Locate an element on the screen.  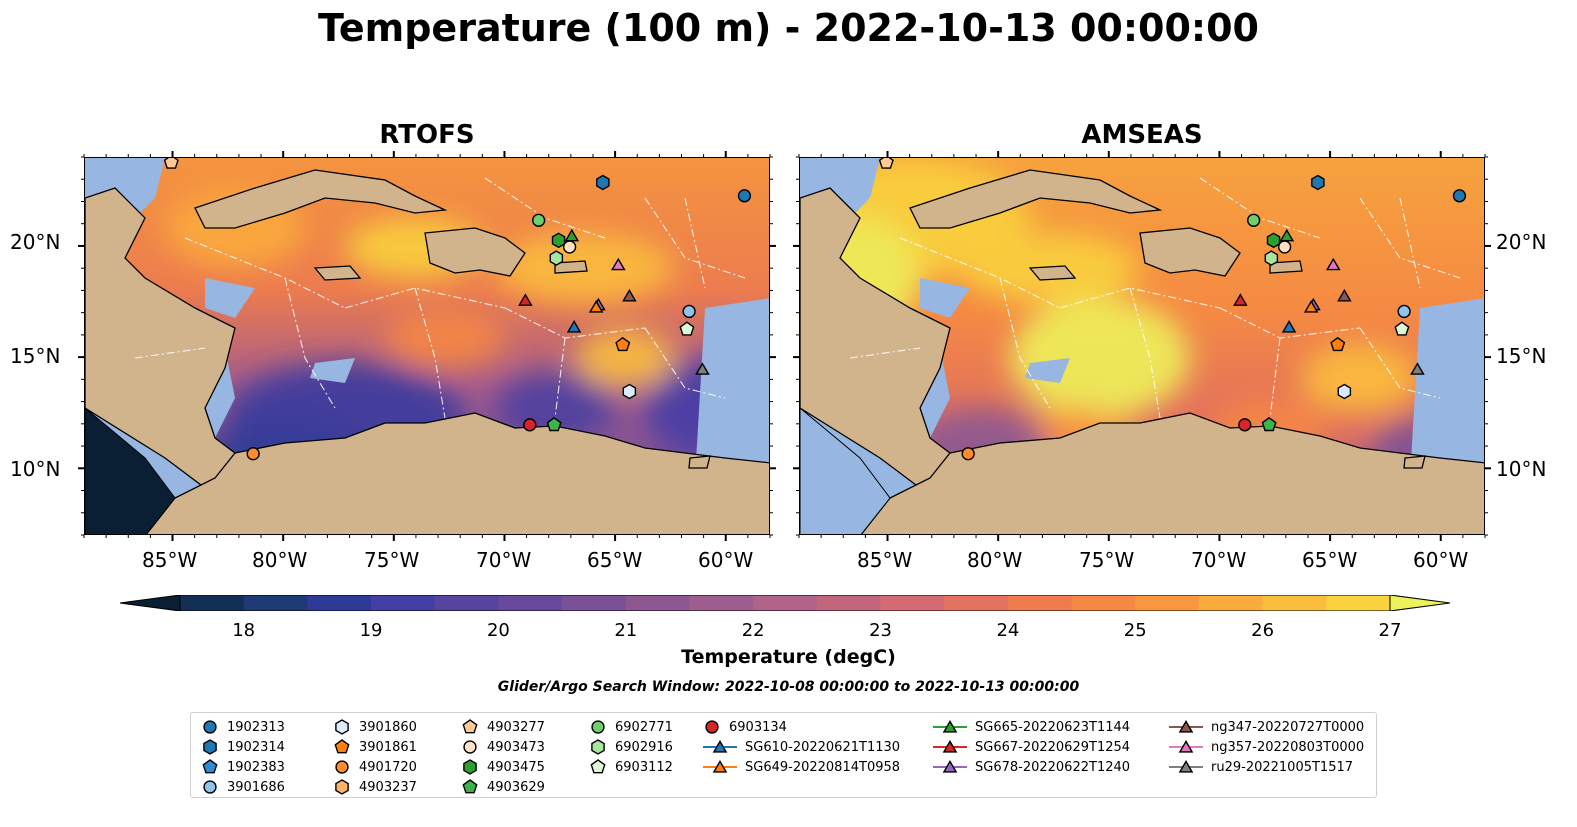
legend-column: 3901860 3901861 4901720 4903237 is located at coordinates (375, 757).